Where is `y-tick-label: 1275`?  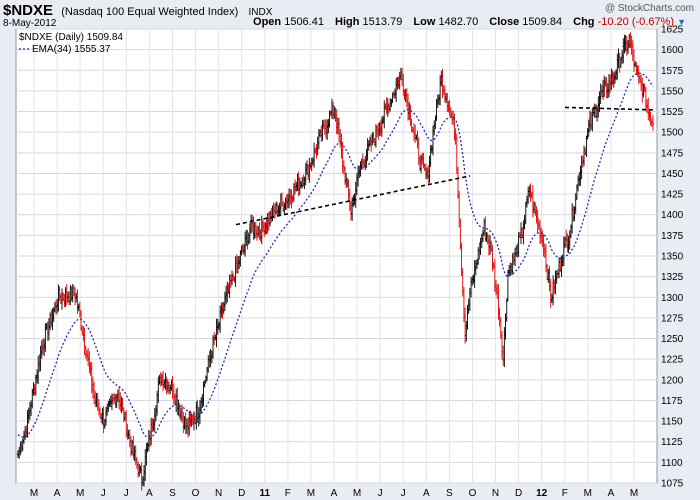
y-tick-label: 1275 is located at coordinates (672, 318).